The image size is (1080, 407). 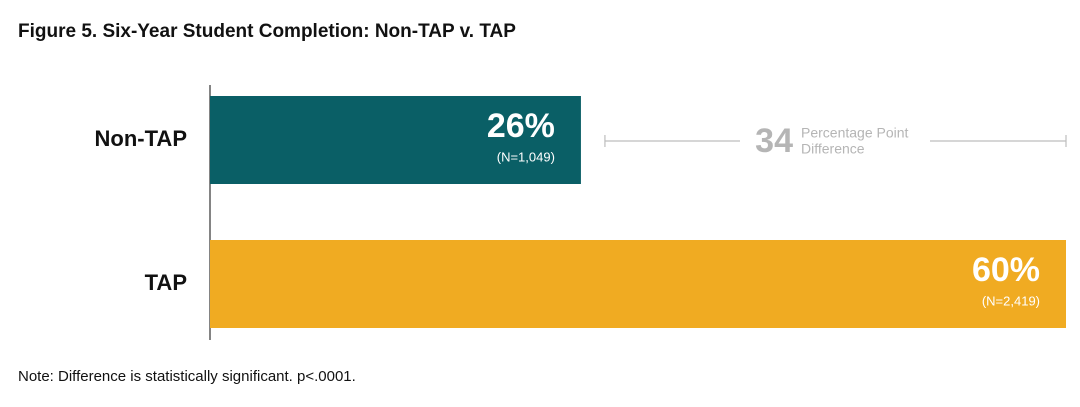 I want to click on difference-label: Percentage Point, so click(x=855, y=133).